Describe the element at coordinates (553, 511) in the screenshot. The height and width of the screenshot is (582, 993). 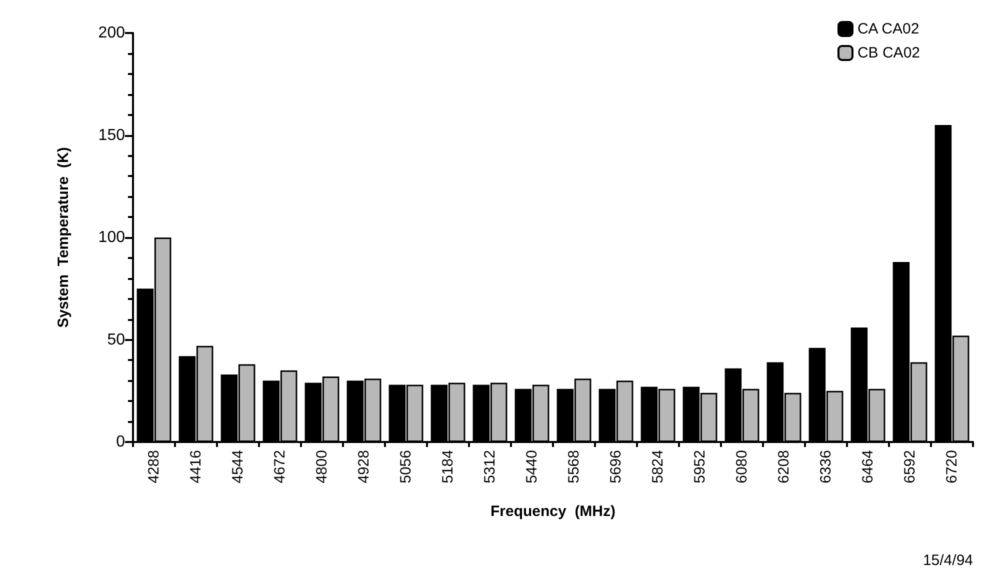
I see `x-axis-title: Frequency (MHz)` at that location.